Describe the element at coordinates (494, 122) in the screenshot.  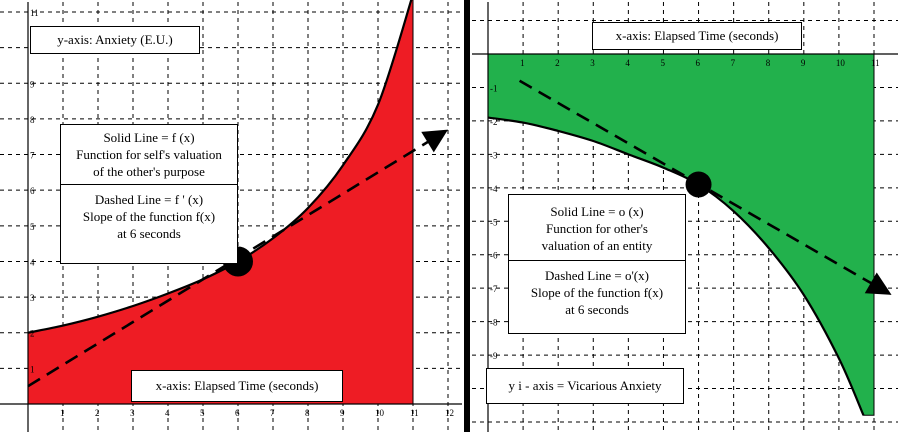
I see `y-tick-label: -2` at that location.